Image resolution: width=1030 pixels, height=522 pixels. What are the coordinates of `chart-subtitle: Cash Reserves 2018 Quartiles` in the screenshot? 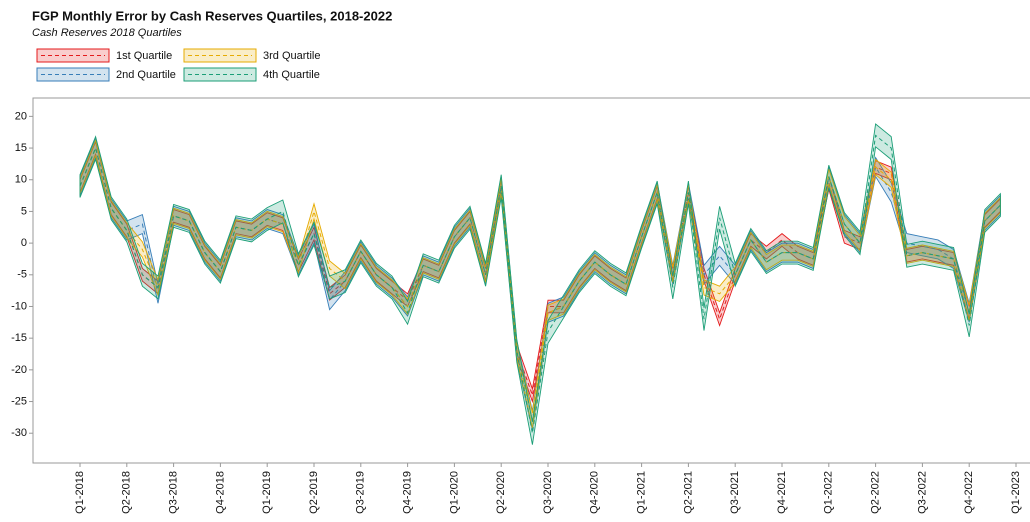 It's located at (107, 33).